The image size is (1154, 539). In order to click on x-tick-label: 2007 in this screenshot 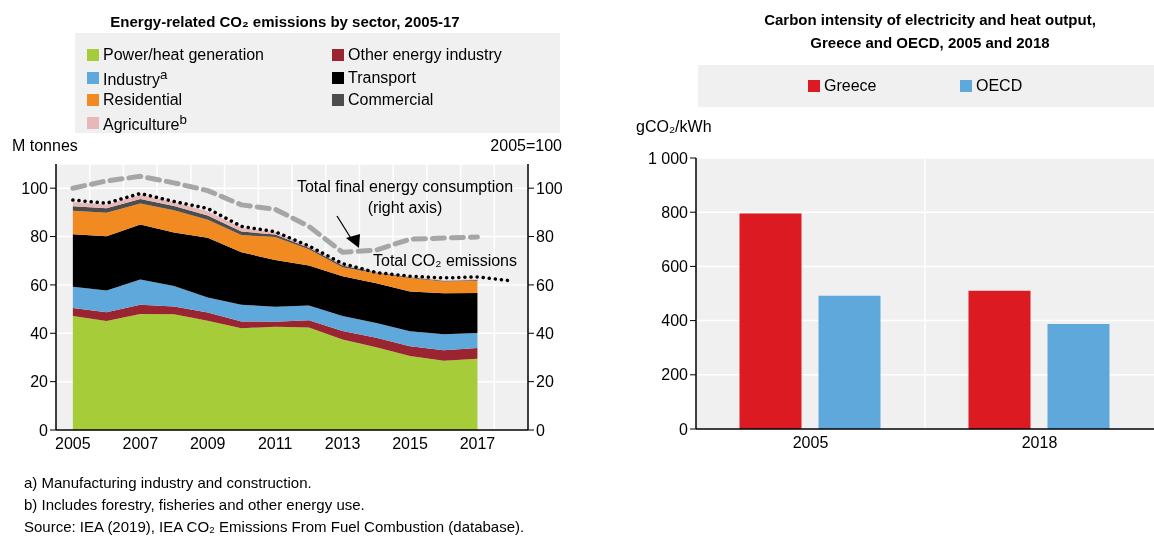, I will do `click(140, 444)`.